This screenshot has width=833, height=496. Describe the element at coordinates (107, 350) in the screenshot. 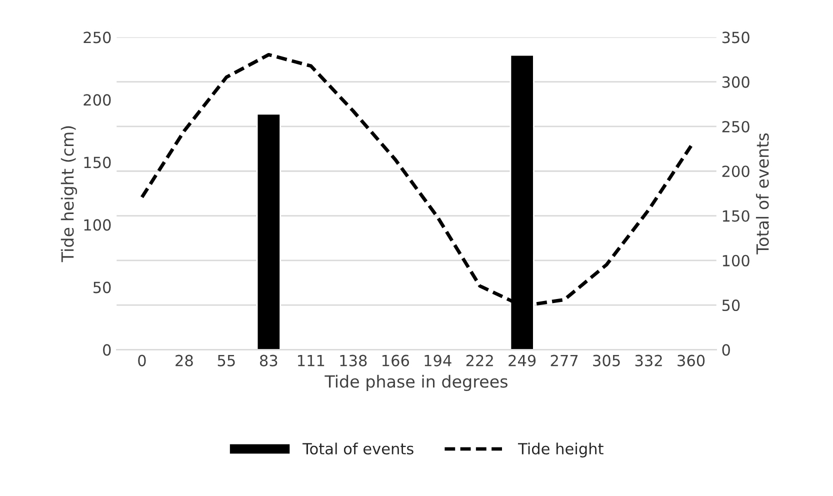

I see `y-tick-label: 0` at that location.